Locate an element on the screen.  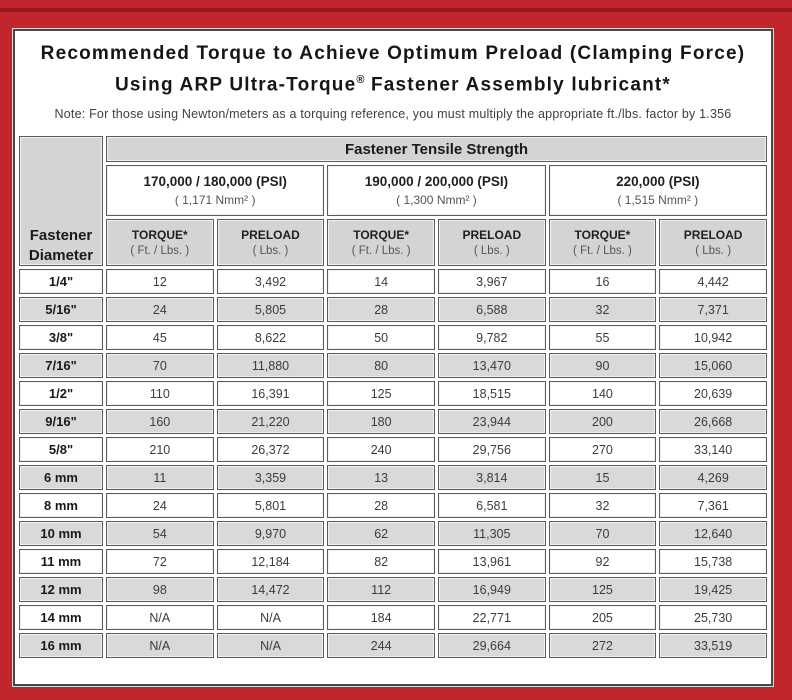
diameter-cell: 9/16" is located at coordinates (61, 422).